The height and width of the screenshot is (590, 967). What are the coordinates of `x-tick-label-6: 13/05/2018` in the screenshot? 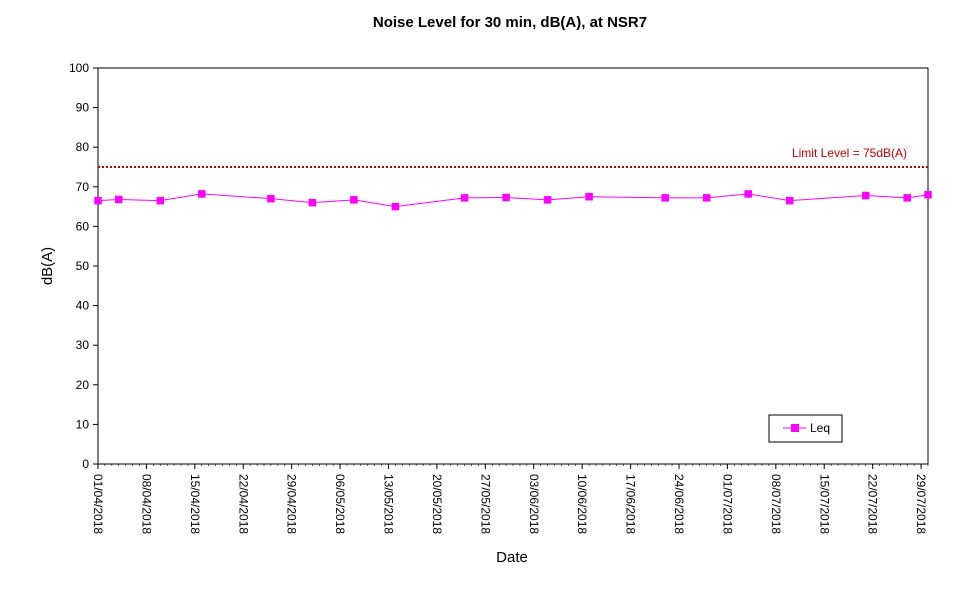 It's located at (389, 504).